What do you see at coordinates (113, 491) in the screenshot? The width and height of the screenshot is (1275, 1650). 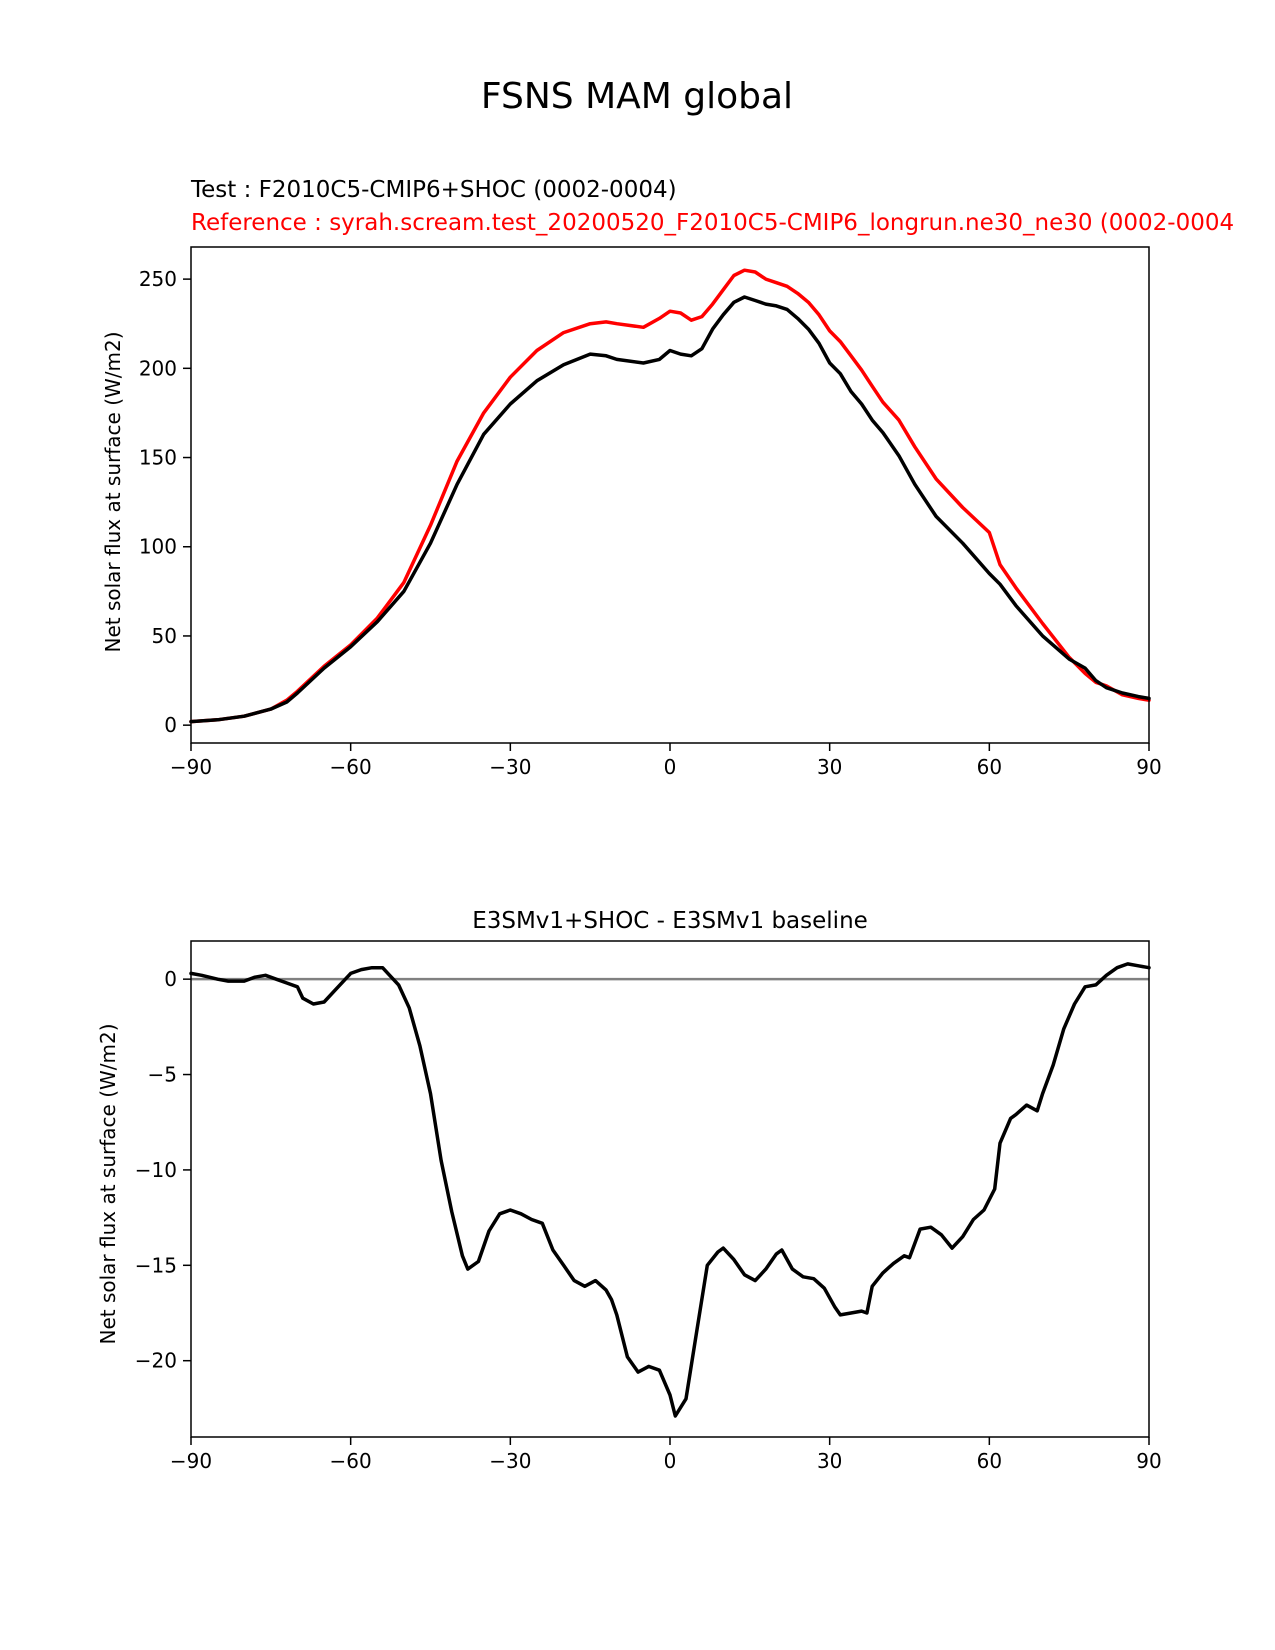 I see `top-y-axis-label: Net solar flux at surface (W/m2)` at bounding box center [113, 491].